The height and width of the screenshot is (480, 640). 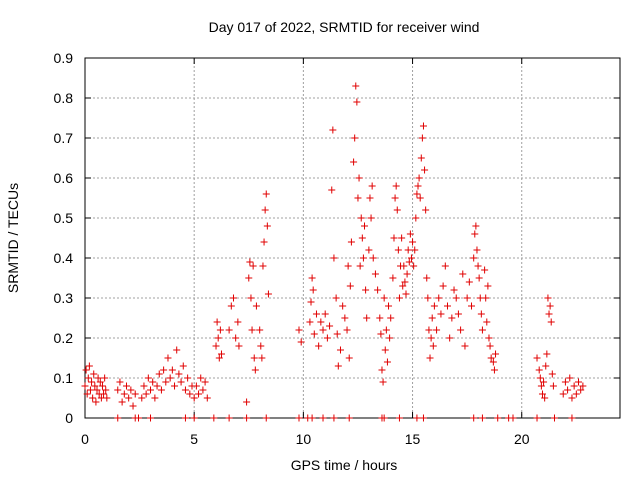 What do you see at coordinates (413, 439) in the screenshot?
I see `x-tick-label: 15` at bounding box center [413, 439].